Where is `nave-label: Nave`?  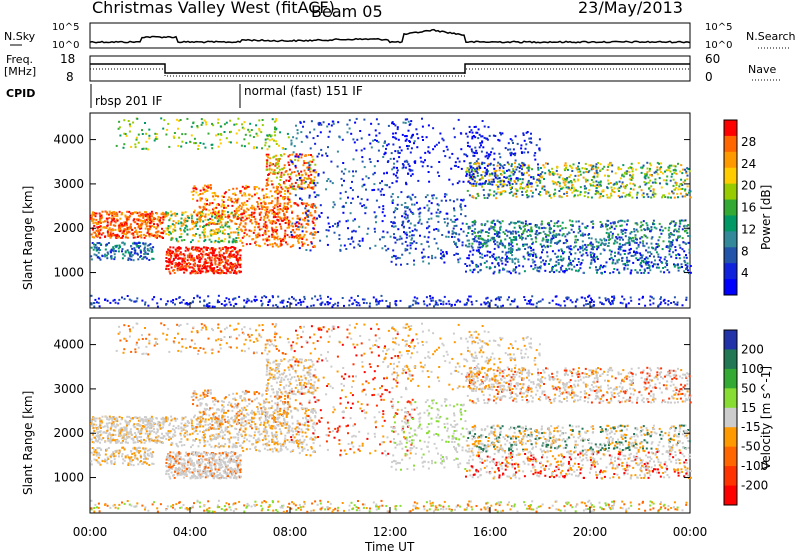
nave-label: Nave is located at coordinates (762, 69).